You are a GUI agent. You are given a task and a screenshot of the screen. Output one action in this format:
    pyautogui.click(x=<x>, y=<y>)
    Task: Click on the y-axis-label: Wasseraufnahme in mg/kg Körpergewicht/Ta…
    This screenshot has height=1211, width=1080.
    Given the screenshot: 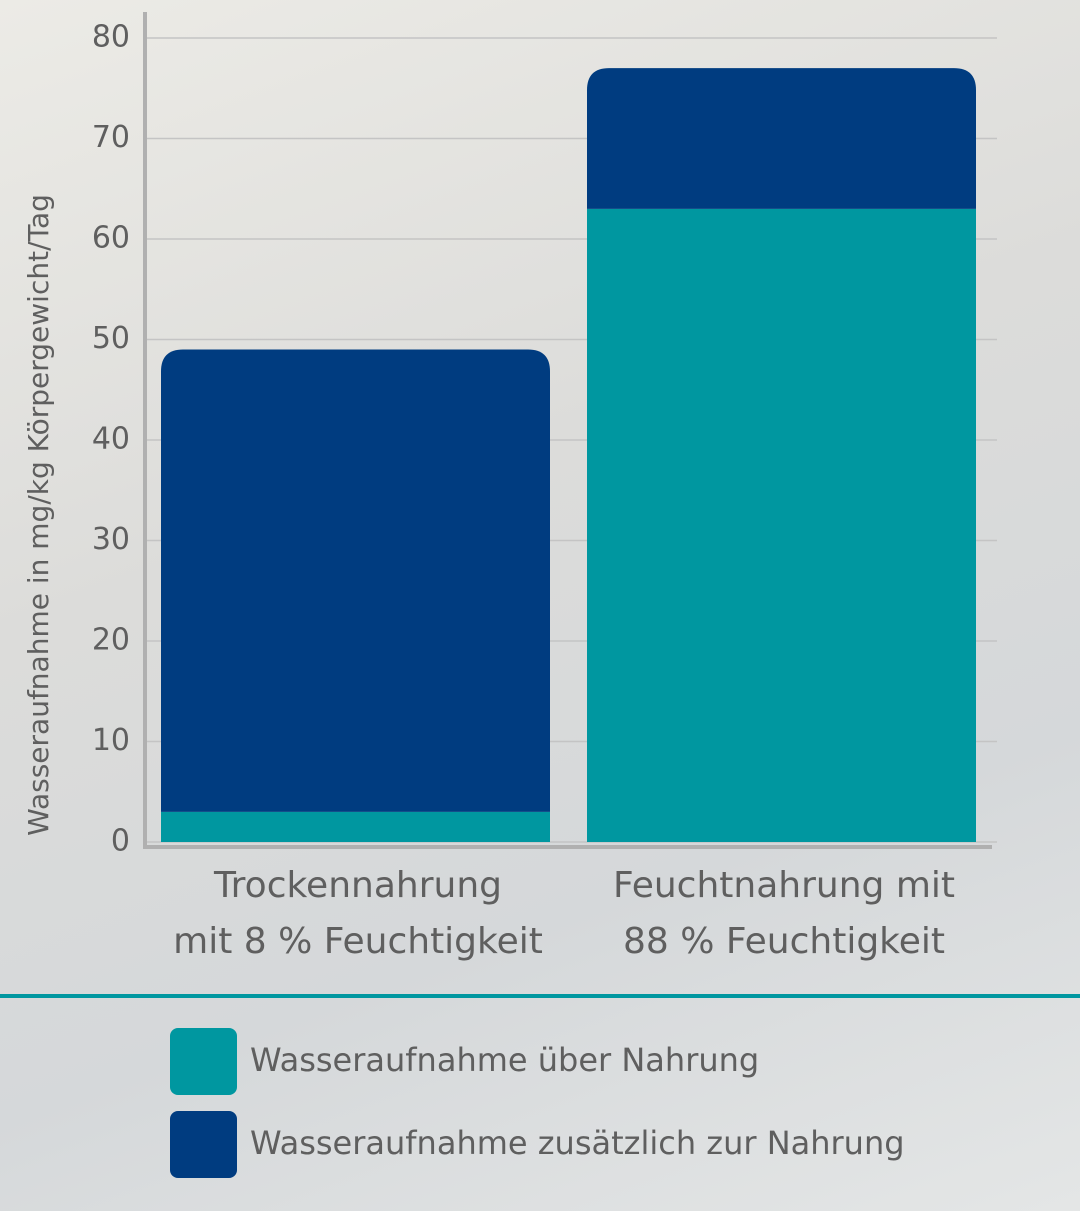 What is the action you would take?
    pyautogui.click(x=38, y=515)
    